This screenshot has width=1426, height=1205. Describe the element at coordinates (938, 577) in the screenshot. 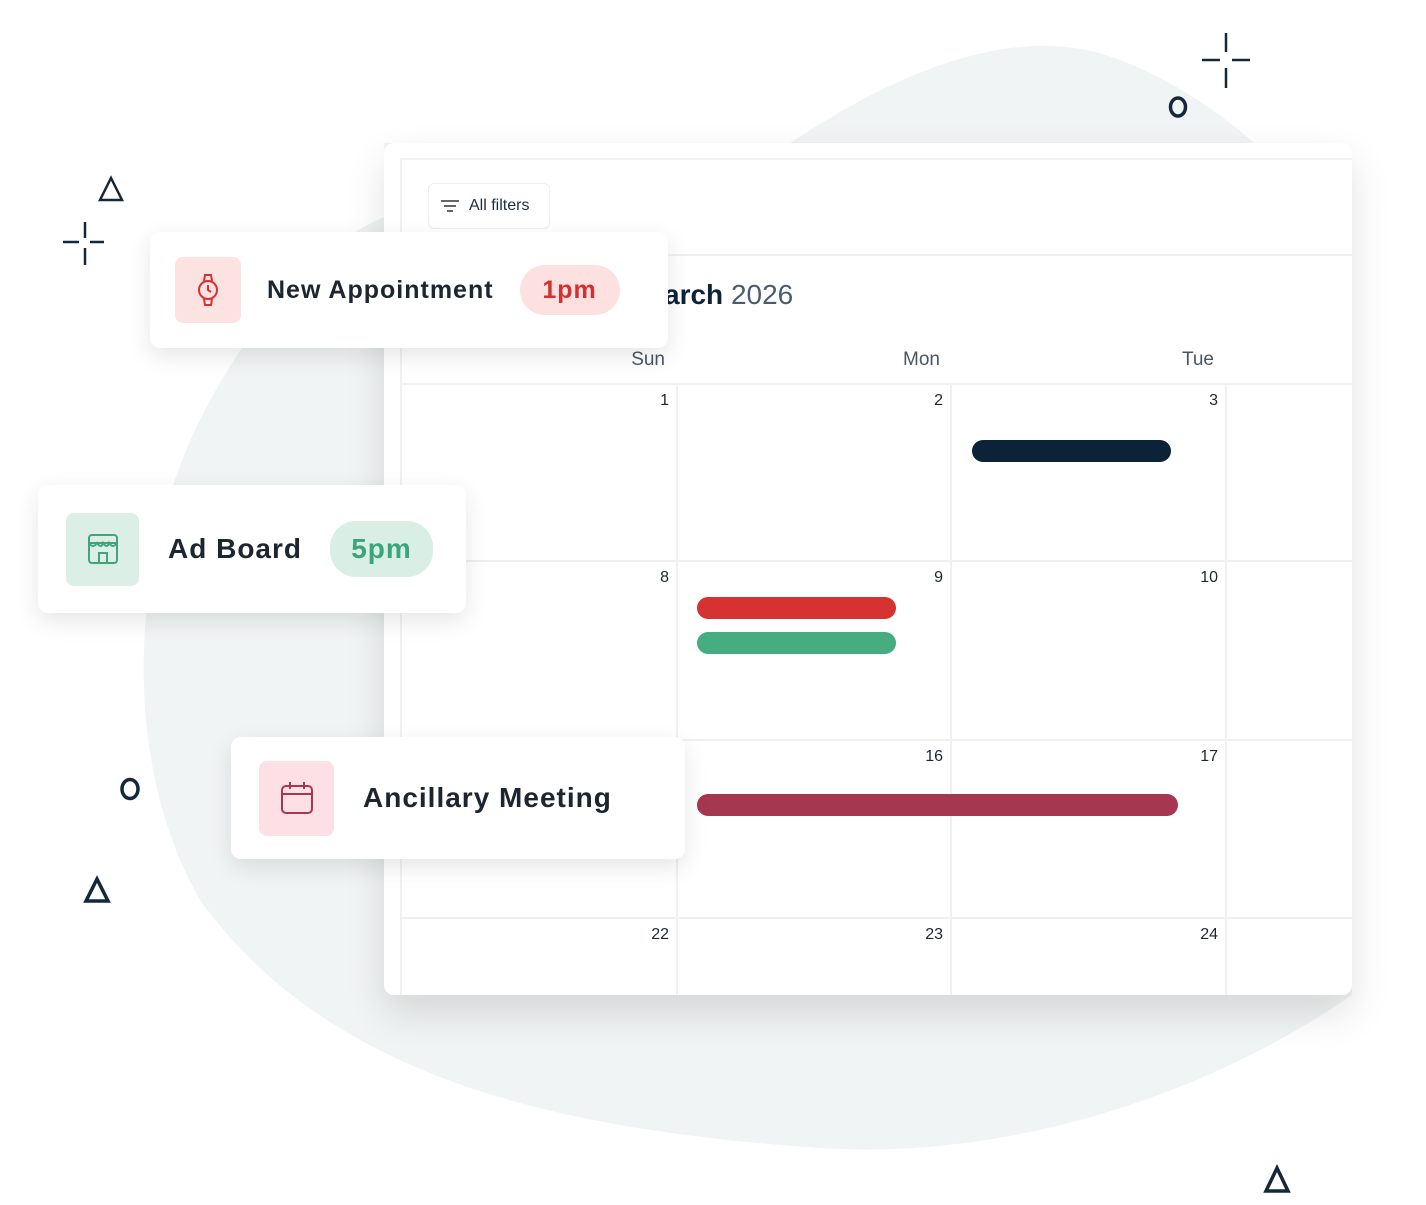

I see `date-number: 9` at that location.